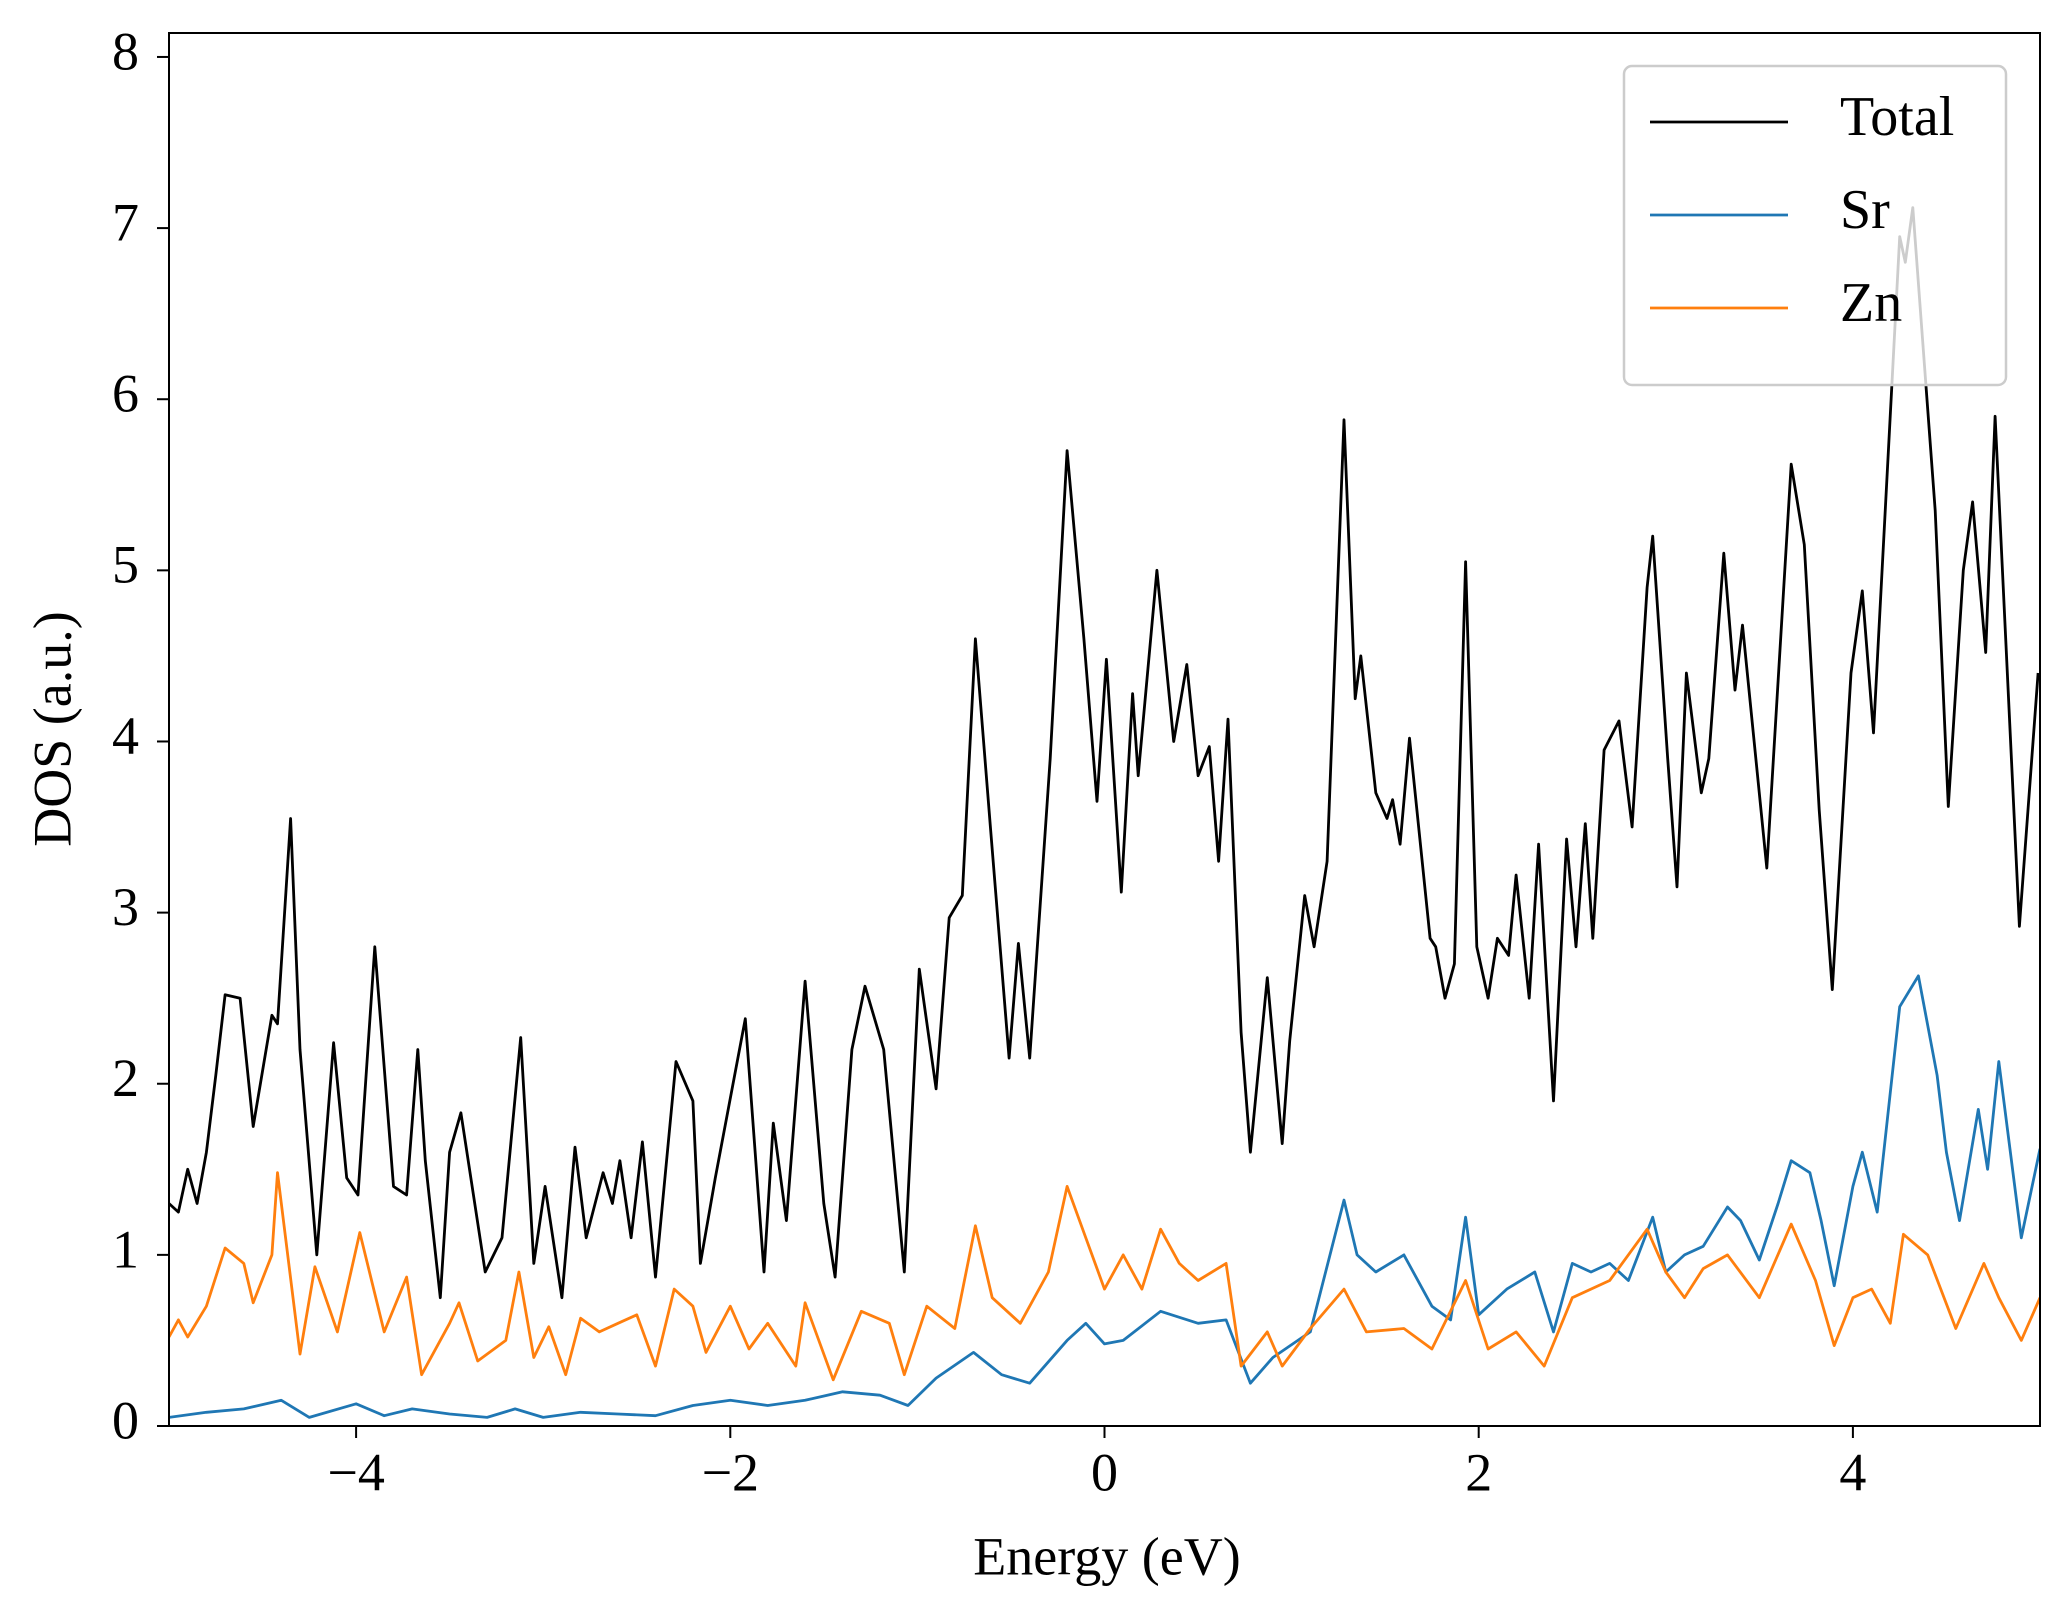  Describe the element at coordinates (1104, 1276) in the screenshot. I see `series-line` at that location.